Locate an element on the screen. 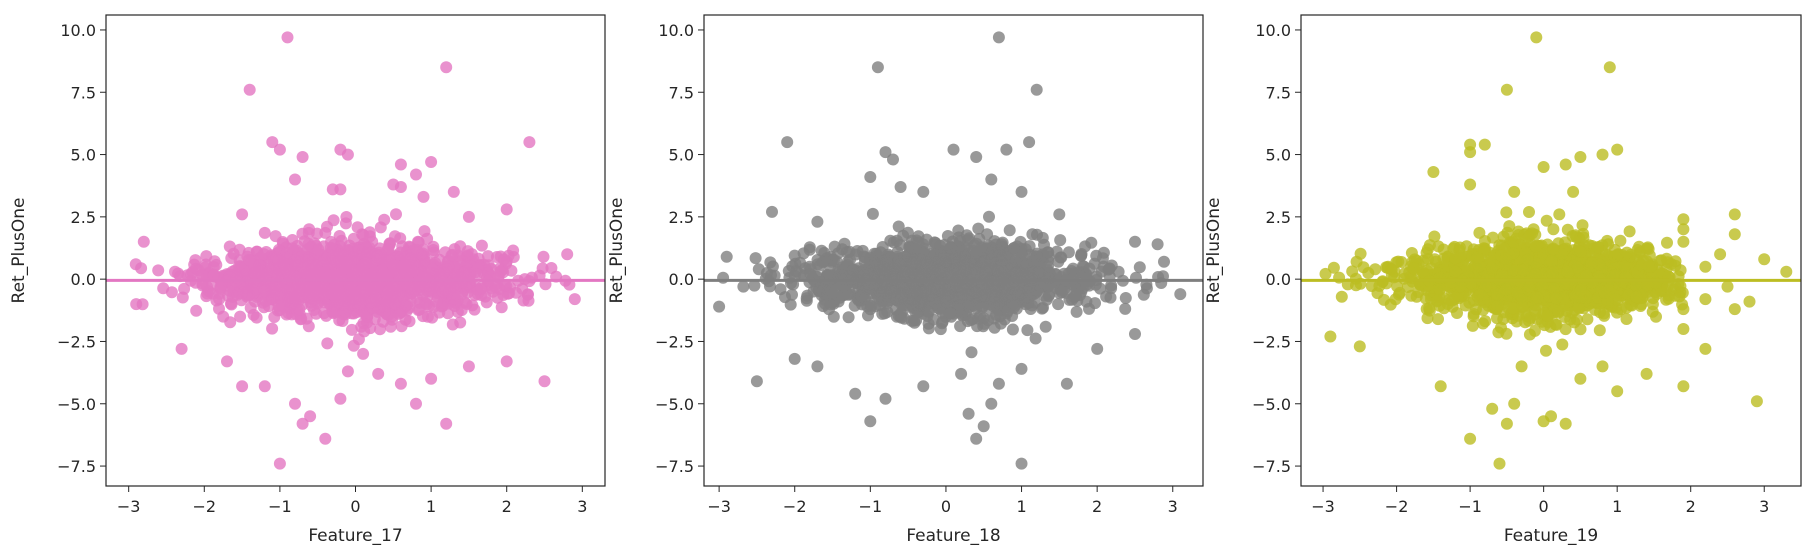 This screenshot has width=1804, height=559. x-tick-label: −1 is located at coordinates (1470, 506).